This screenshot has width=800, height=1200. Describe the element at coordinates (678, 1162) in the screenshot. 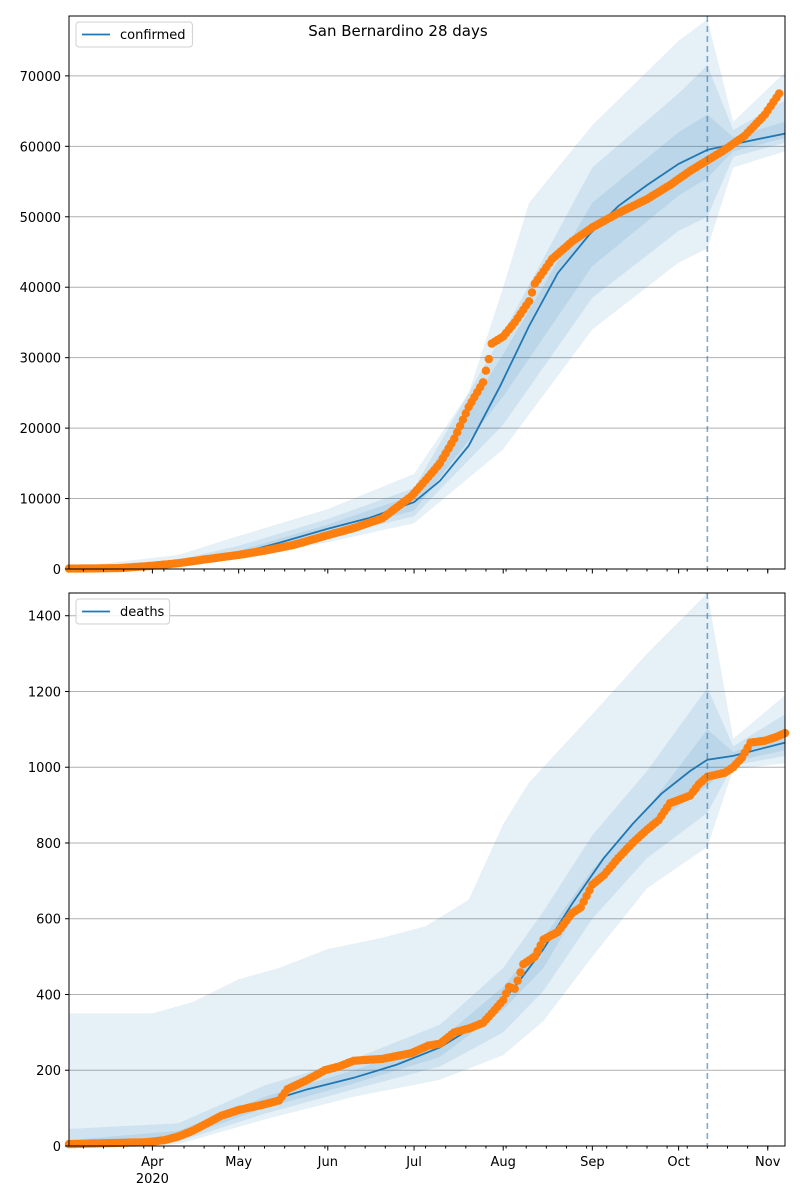

I see `x-tick-label: Oct` at that location.